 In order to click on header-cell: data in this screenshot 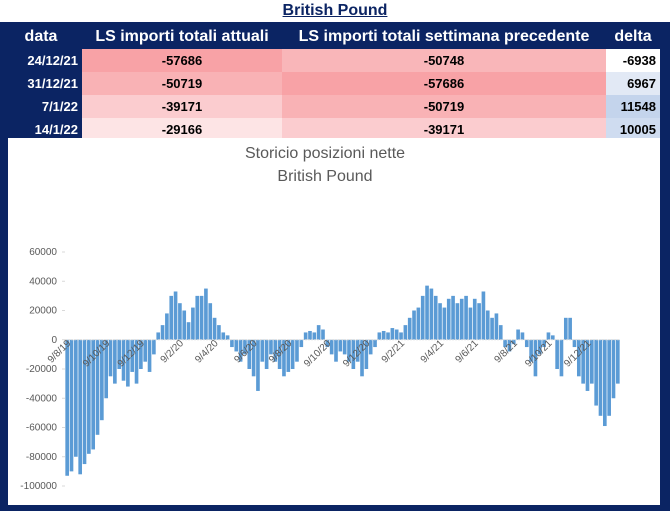, I will do `click(41, 36)`.